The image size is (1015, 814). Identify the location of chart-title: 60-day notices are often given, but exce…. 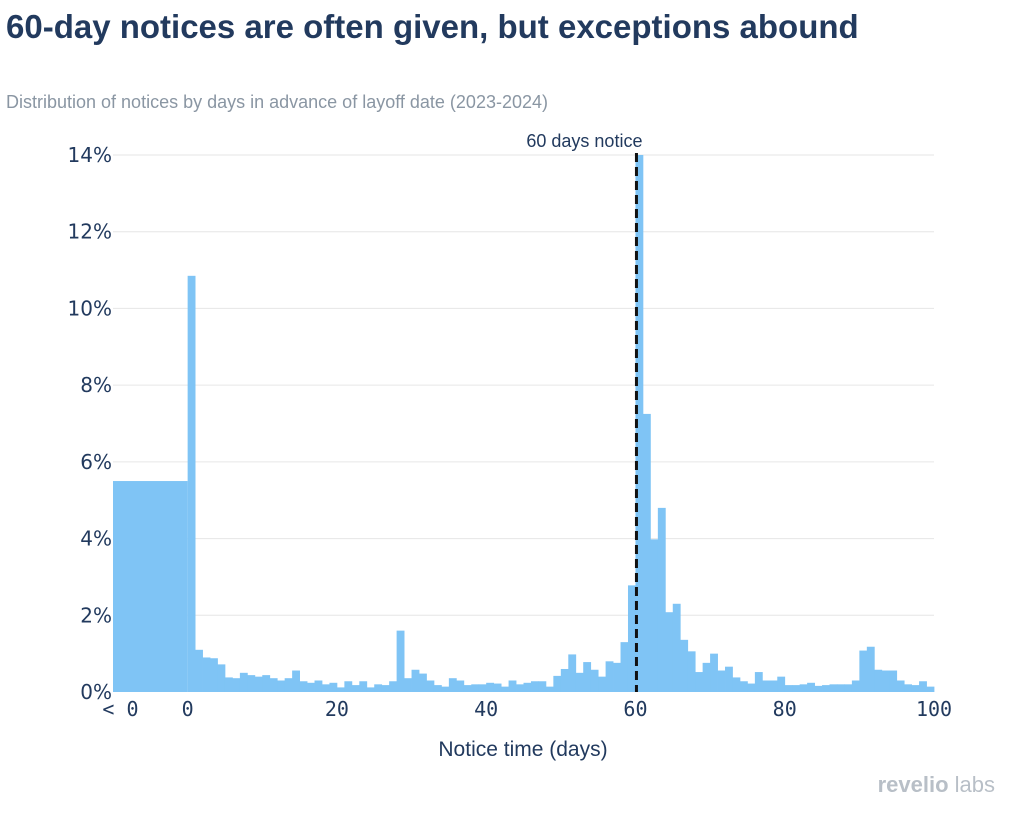
(432, 26).